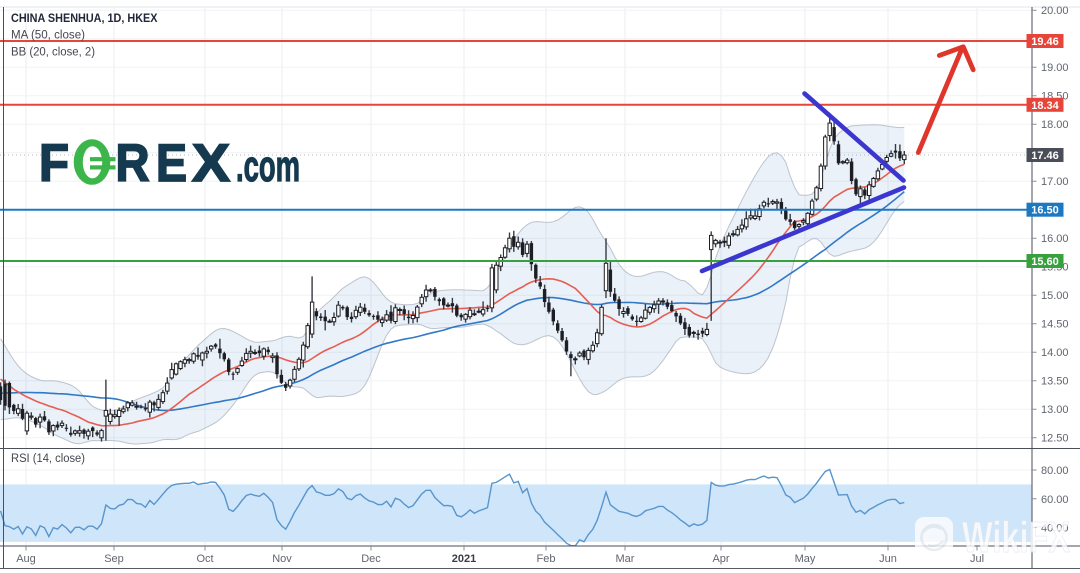 This screenshot has height=573, width=1080. I want to click on svg-text: 14.00, so click(1055, 353).